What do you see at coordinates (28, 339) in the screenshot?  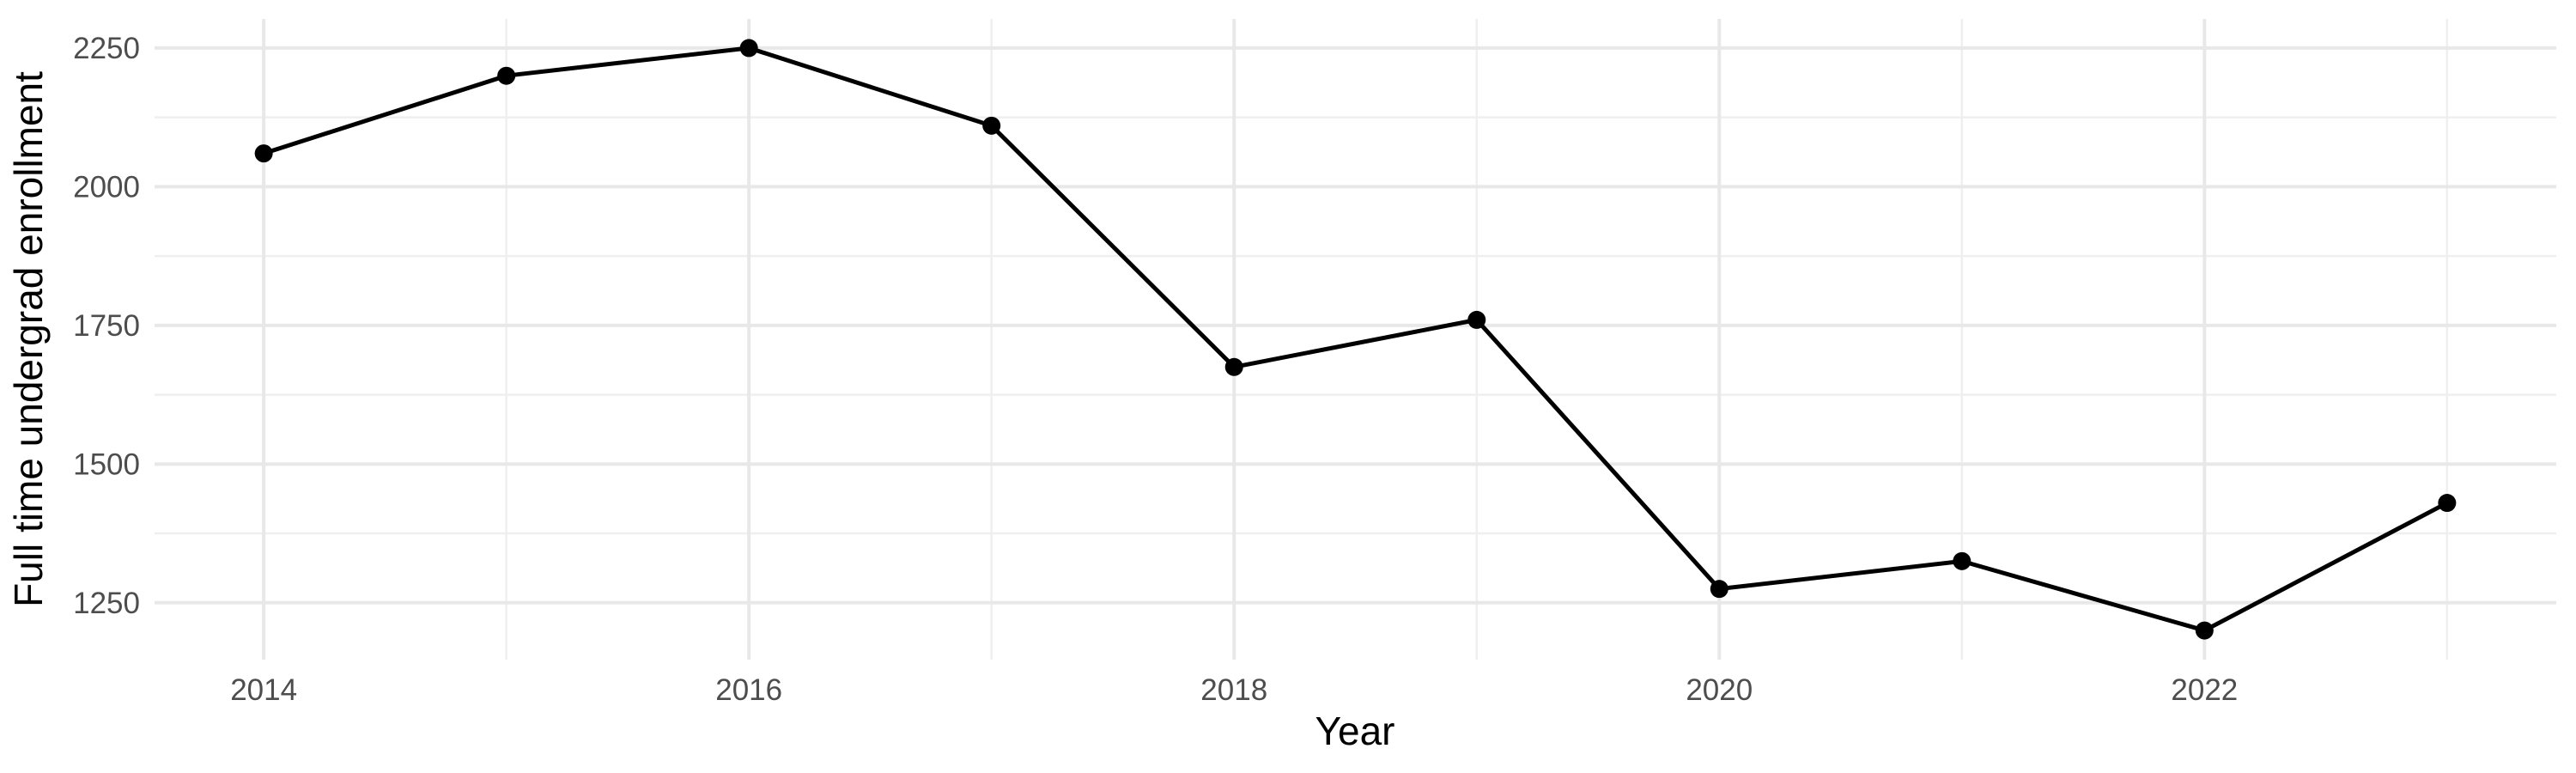 I see `y-axis-title: Full time undergrad enrollment` at bounding box center [28, 339].